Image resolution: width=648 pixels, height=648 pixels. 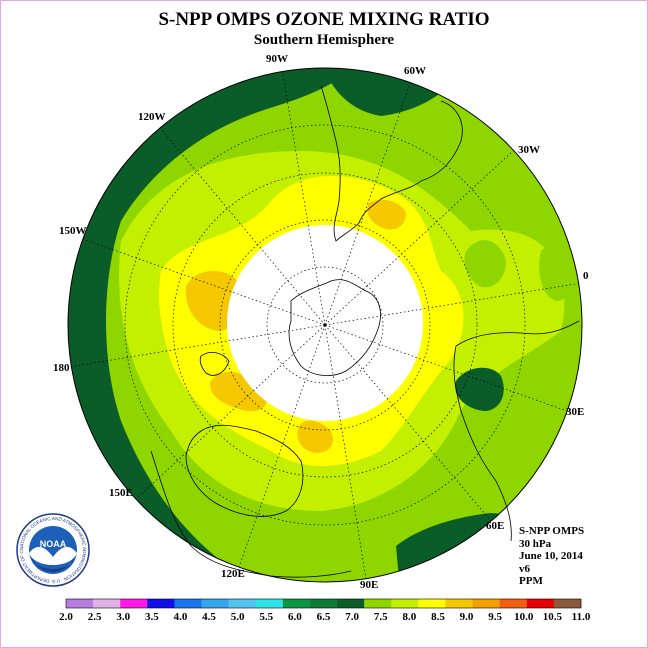 I want to click on map-subtitle: Southern Hemisphere, so click(x=324, y=40).